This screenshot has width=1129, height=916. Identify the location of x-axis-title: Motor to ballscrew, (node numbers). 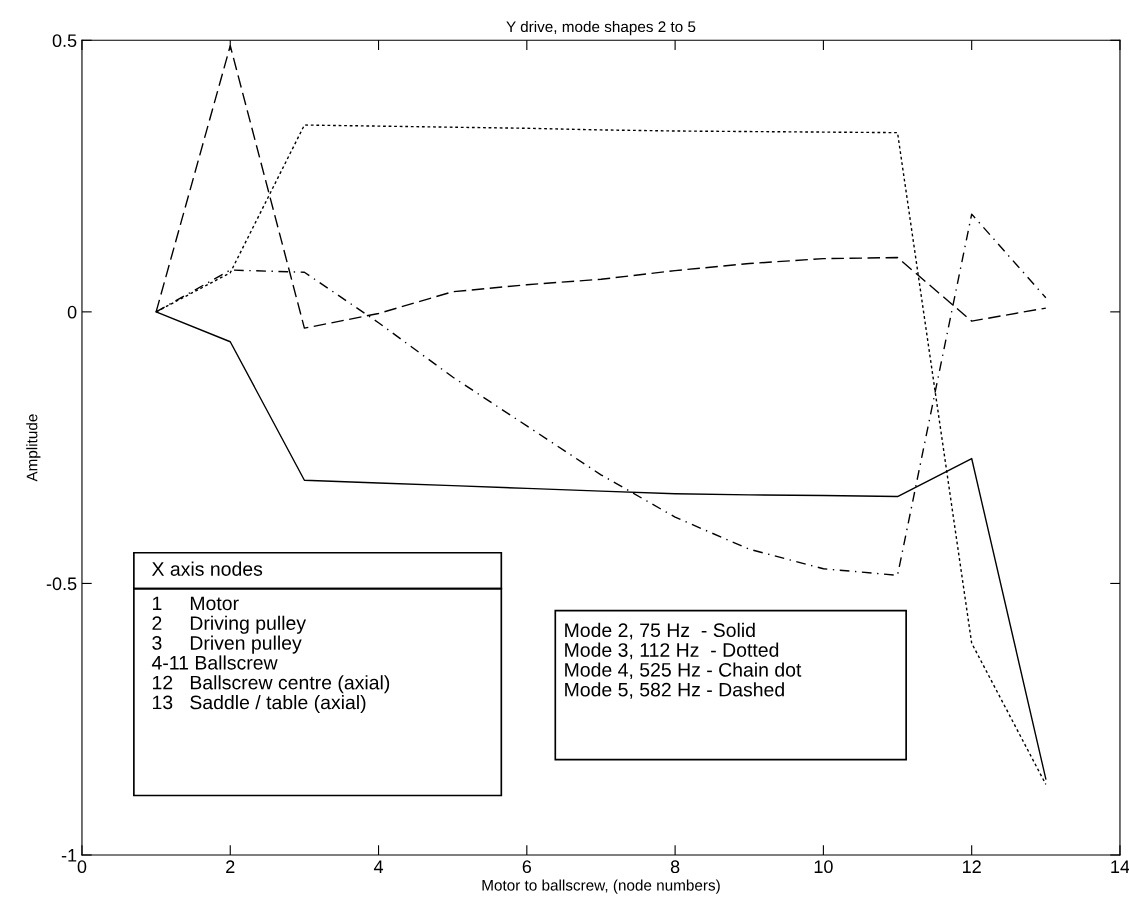
(601, 886).